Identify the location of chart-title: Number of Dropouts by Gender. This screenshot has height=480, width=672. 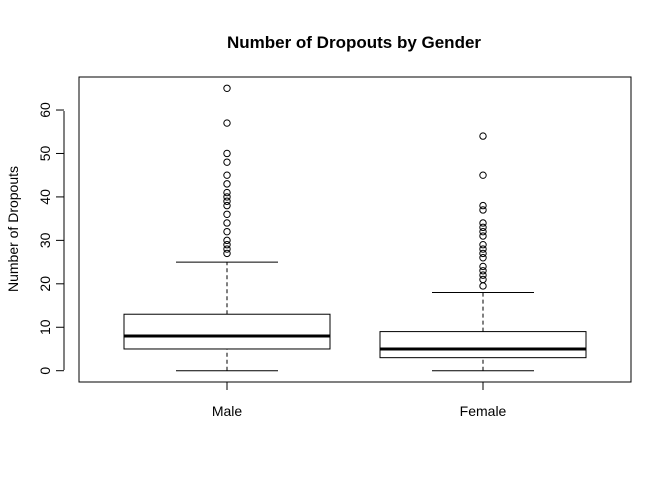
(354, 42).